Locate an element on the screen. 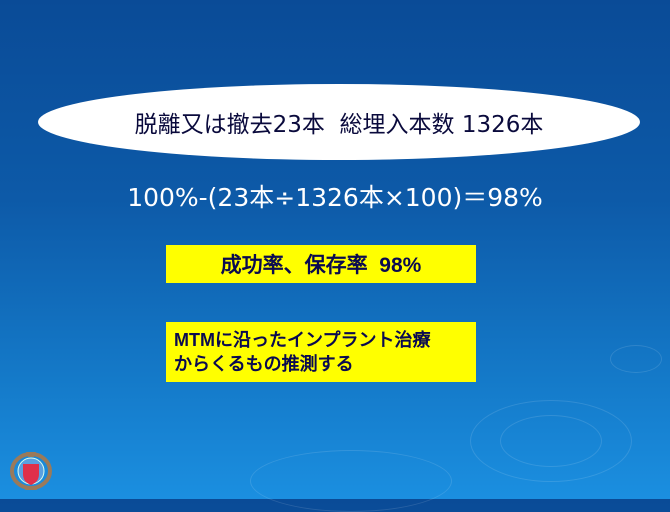 This screenshot has height=512, width=670. headline-ellipse: 脱離又は撤去23本 総埋入本数 1326本 is located at coordinates (339, 122).